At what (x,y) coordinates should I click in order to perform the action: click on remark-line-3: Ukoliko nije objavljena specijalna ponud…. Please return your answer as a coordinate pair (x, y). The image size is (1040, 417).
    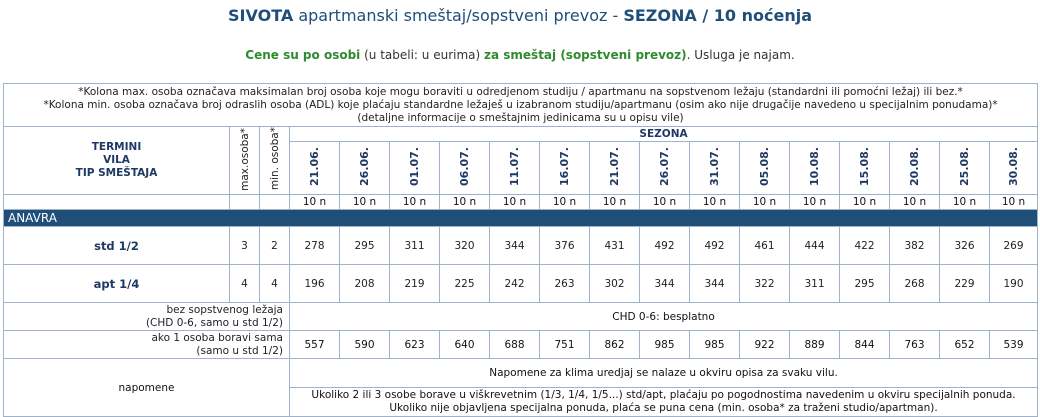
    Looking at the image, I should click on (663, 408).